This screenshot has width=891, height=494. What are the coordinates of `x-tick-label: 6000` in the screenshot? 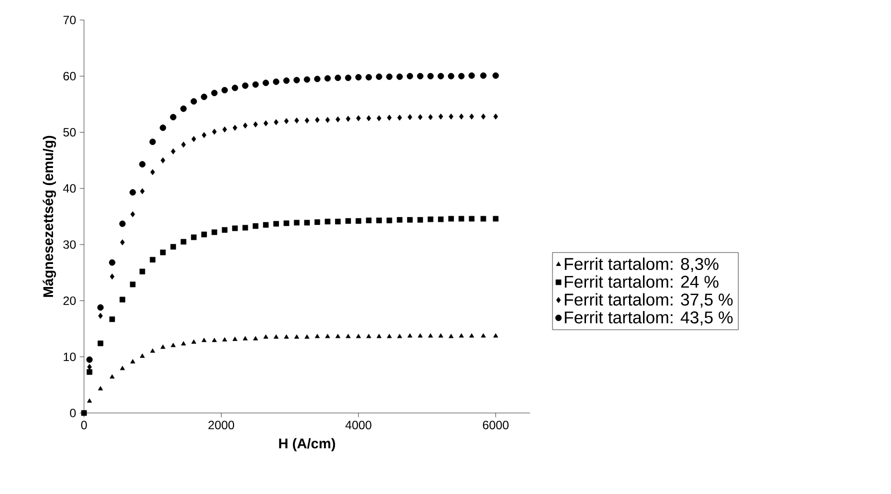 It's located at (495, 425).